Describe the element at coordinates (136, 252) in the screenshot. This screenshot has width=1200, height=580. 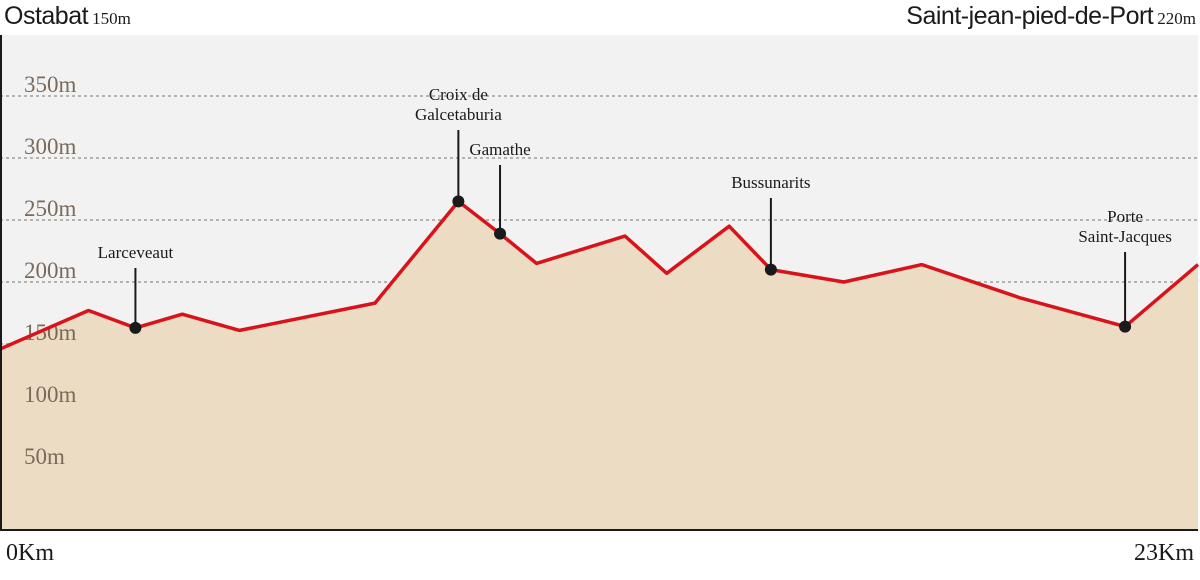
I see `waypoint-label: Larceveaut` at that location.